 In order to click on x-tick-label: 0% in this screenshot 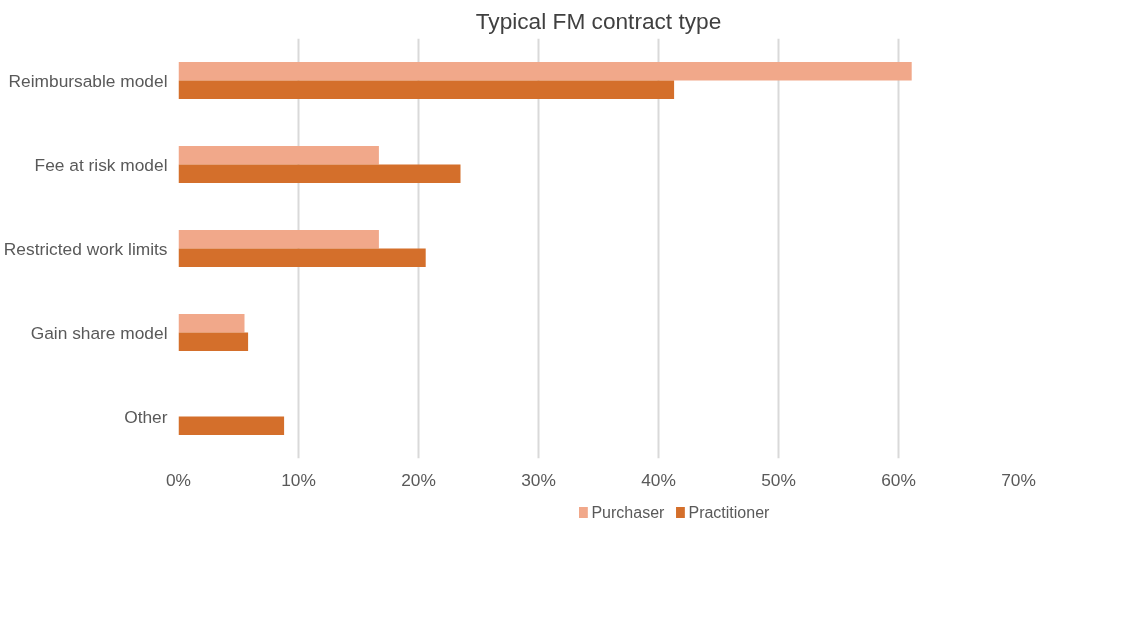, I will do `click(178, 479)`.